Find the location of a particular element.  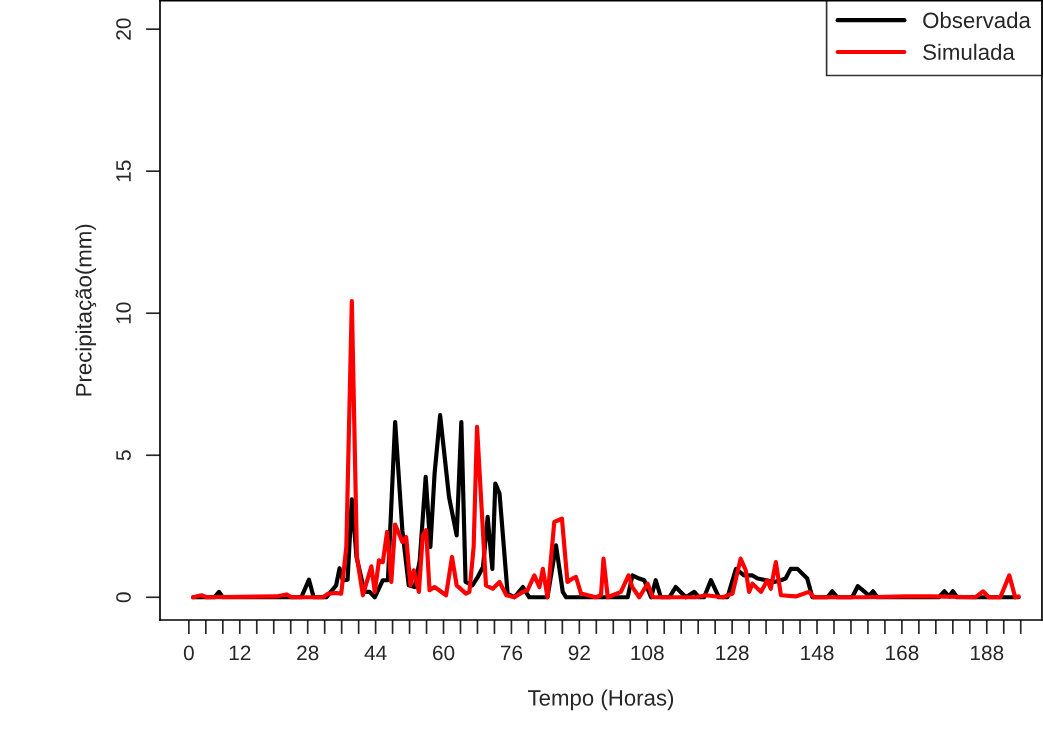

x-tick-label: 28 is located at coordinates (308, 653).